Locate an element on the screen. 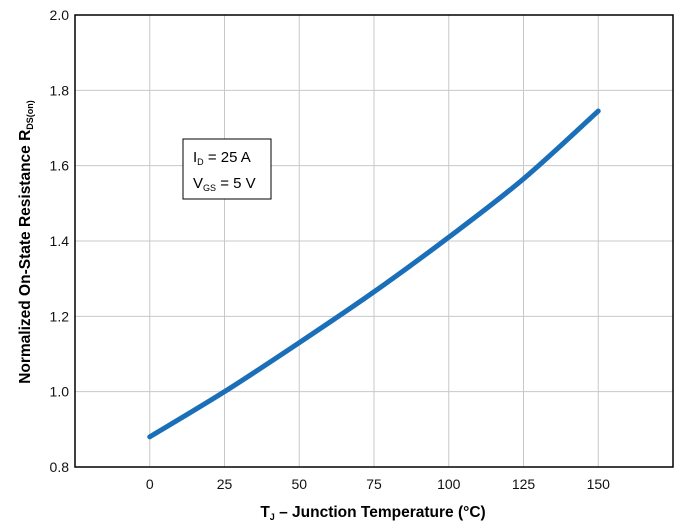 Image resolution: width=678 pixels, height=529 pixels. x-tick-label: 150 is located at coordinates (599, 484).